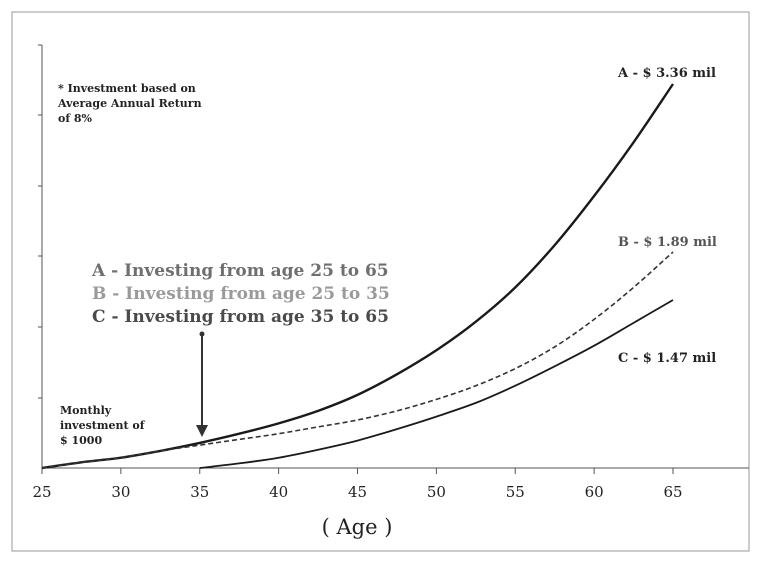  Describe the element at coordinates (515, 492) in the screenshot. I see `x-tick-label: 55` at that location.